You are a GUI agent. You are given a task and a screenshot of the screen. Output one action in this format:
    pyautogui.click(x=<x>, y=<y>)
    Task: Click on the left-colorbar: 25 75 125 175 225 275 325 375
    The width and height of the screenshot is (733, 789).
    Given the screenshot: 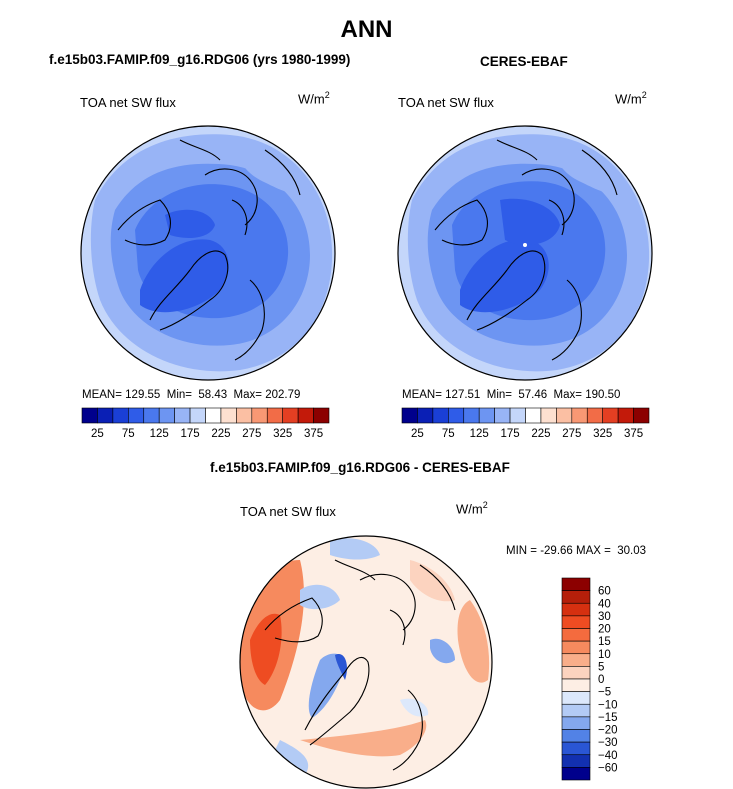 What is the action you would take?
    pyautogui.click(x=205, y=423)
    